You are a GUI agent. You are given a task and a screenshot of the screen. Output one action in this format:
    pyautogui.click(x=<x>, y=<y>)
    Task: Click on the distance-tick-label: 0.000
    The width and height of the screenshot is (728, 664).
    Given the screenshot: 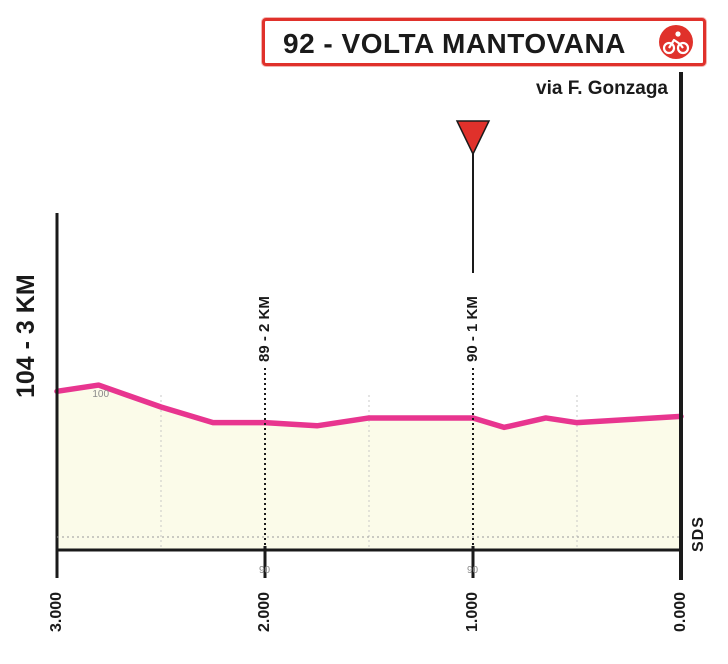 What is the action you would take?
    pyautogui.click(x=680, y=611)
    